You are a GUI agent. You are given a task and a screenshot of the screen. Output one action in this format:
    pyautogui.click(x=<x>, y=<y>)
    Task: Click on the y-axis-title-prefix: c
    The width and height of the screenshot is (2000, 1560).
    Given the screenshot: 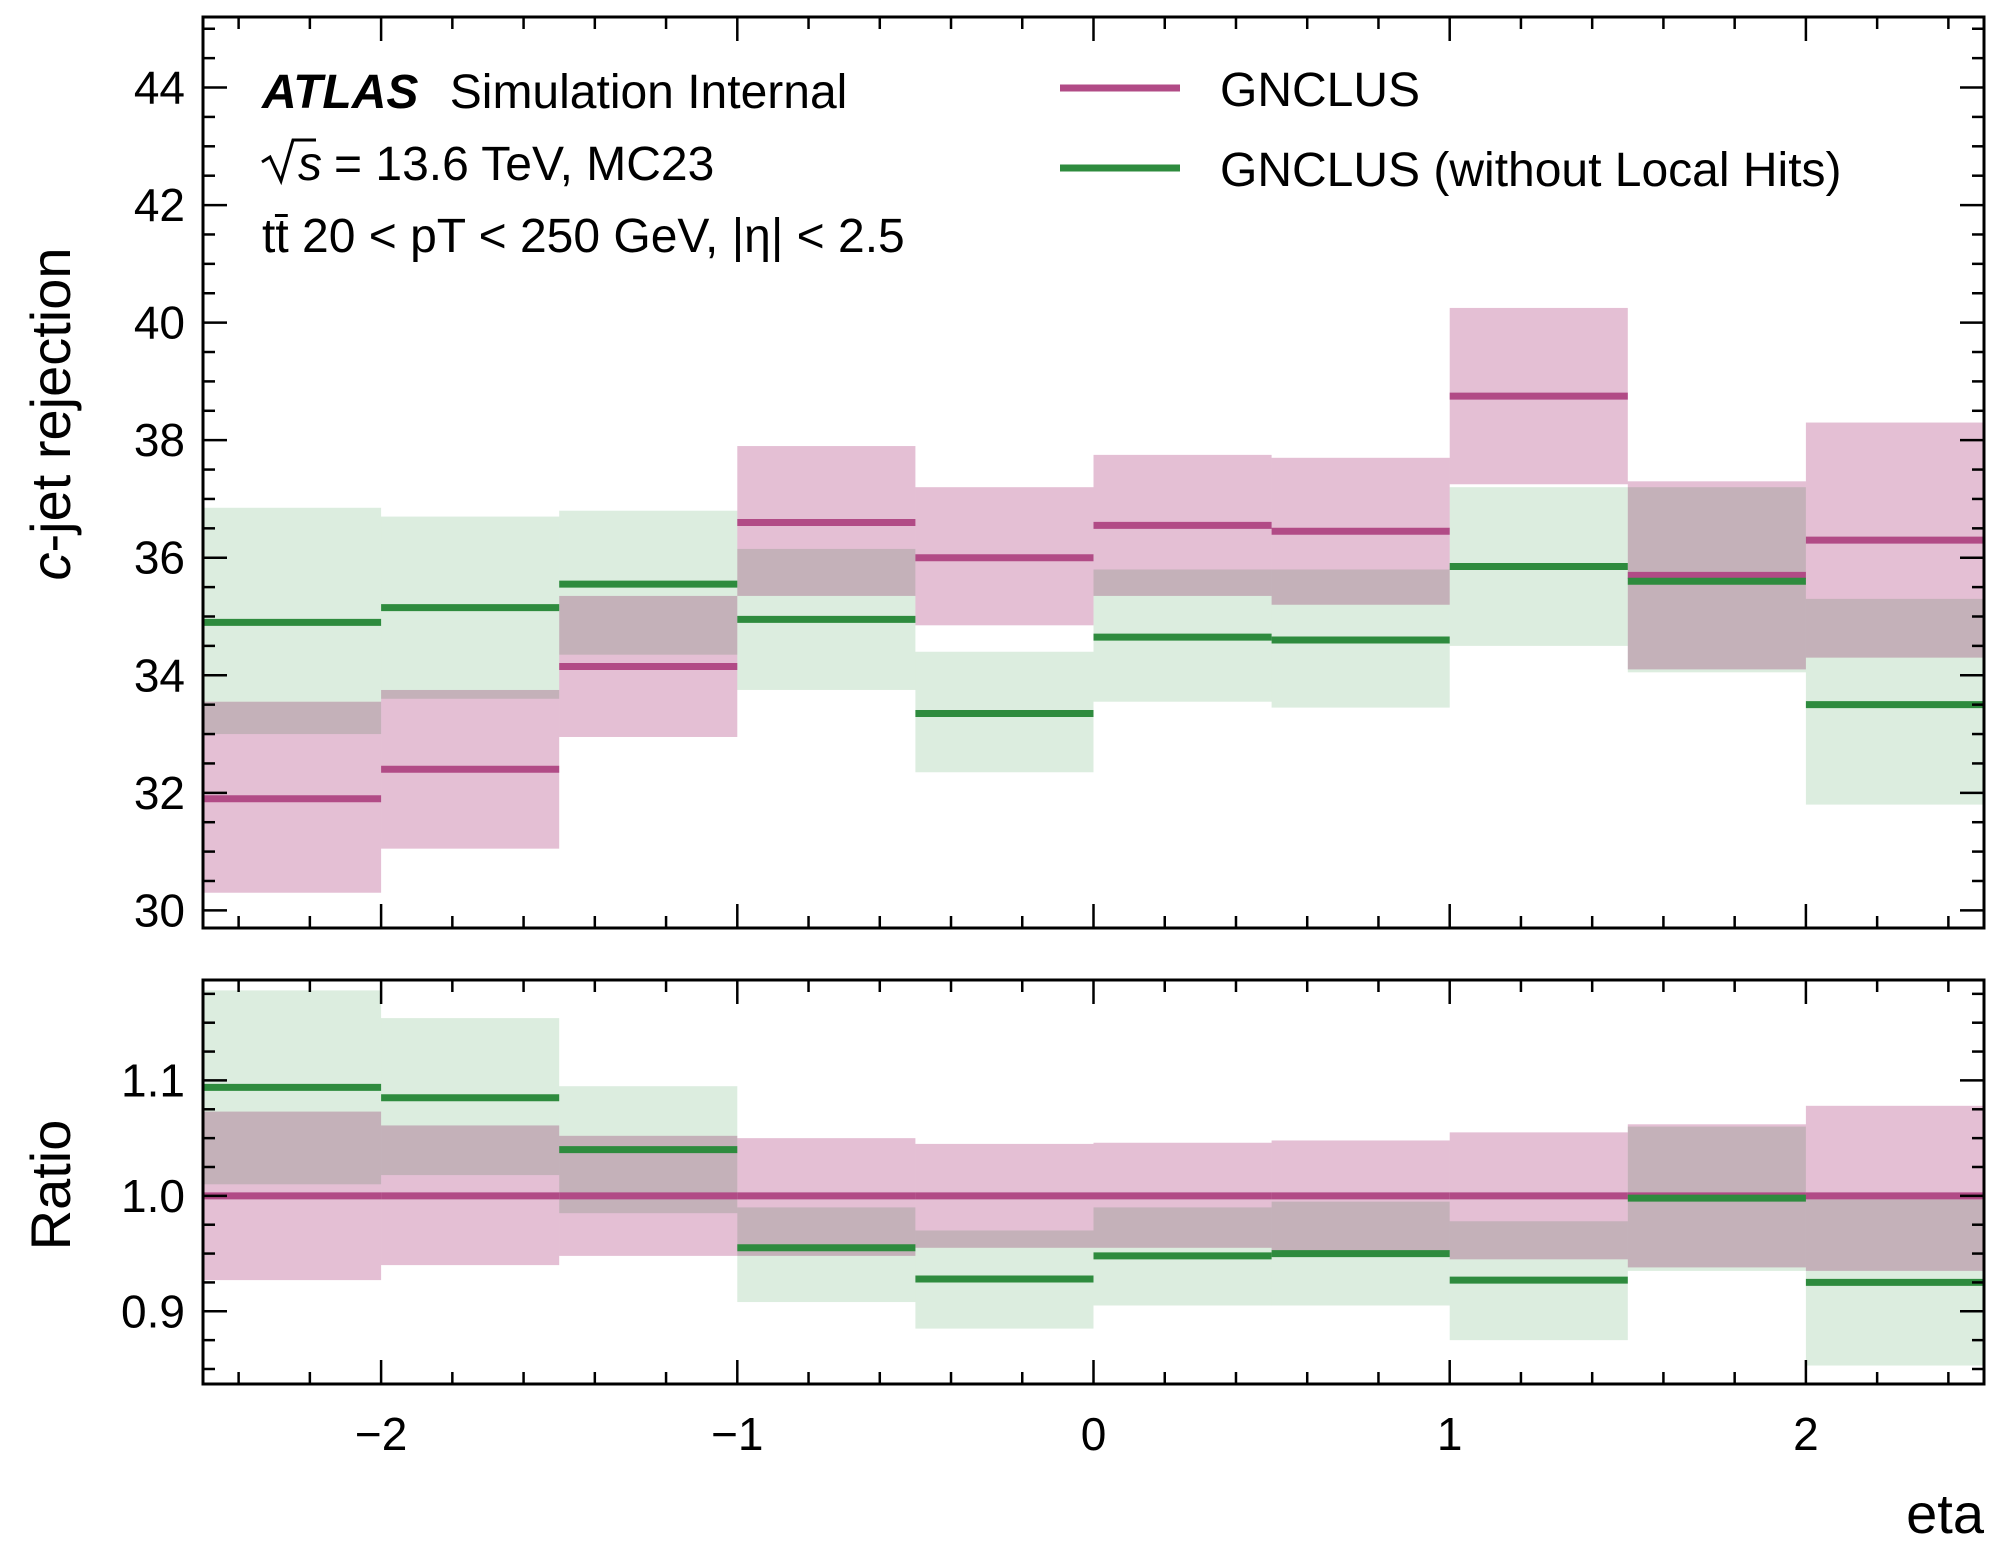 What is the action you would take?
    pyautogui.click(x=50, y=567)
    